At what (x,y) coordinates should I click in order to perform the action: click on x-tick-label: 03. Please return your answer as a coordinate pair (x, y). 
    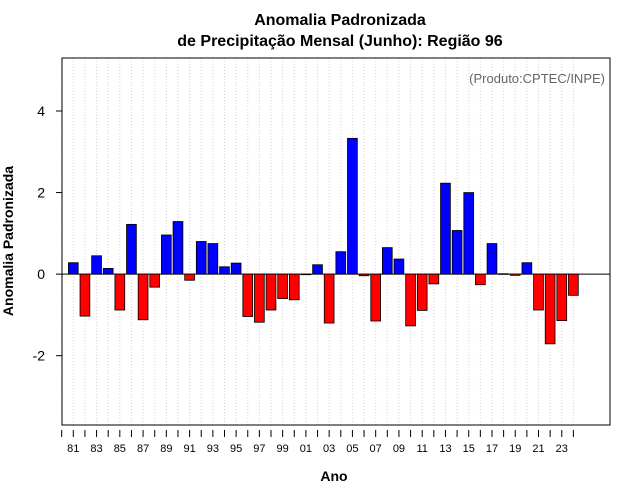
    Looking at the image, I should click on (329, 449).